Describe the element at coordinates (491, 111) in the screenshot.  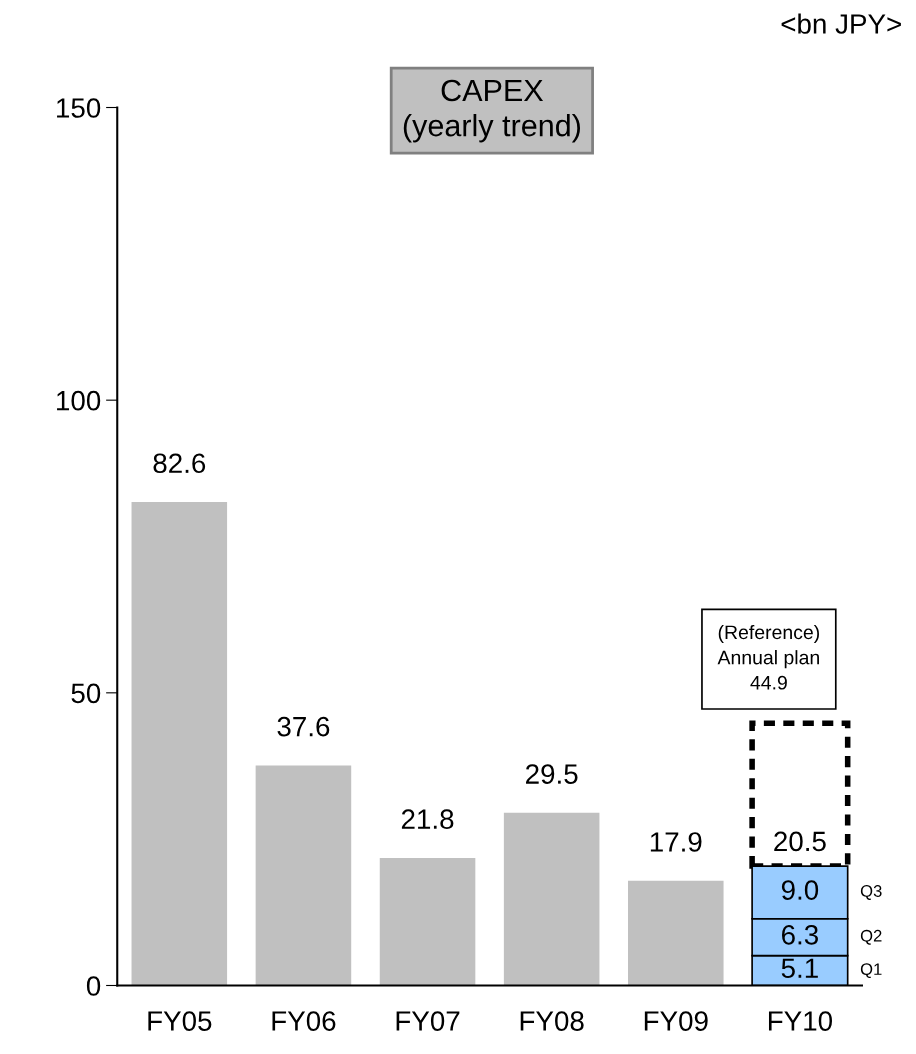
I see `chart-title: CAPEX (yearly trend)` at that location.